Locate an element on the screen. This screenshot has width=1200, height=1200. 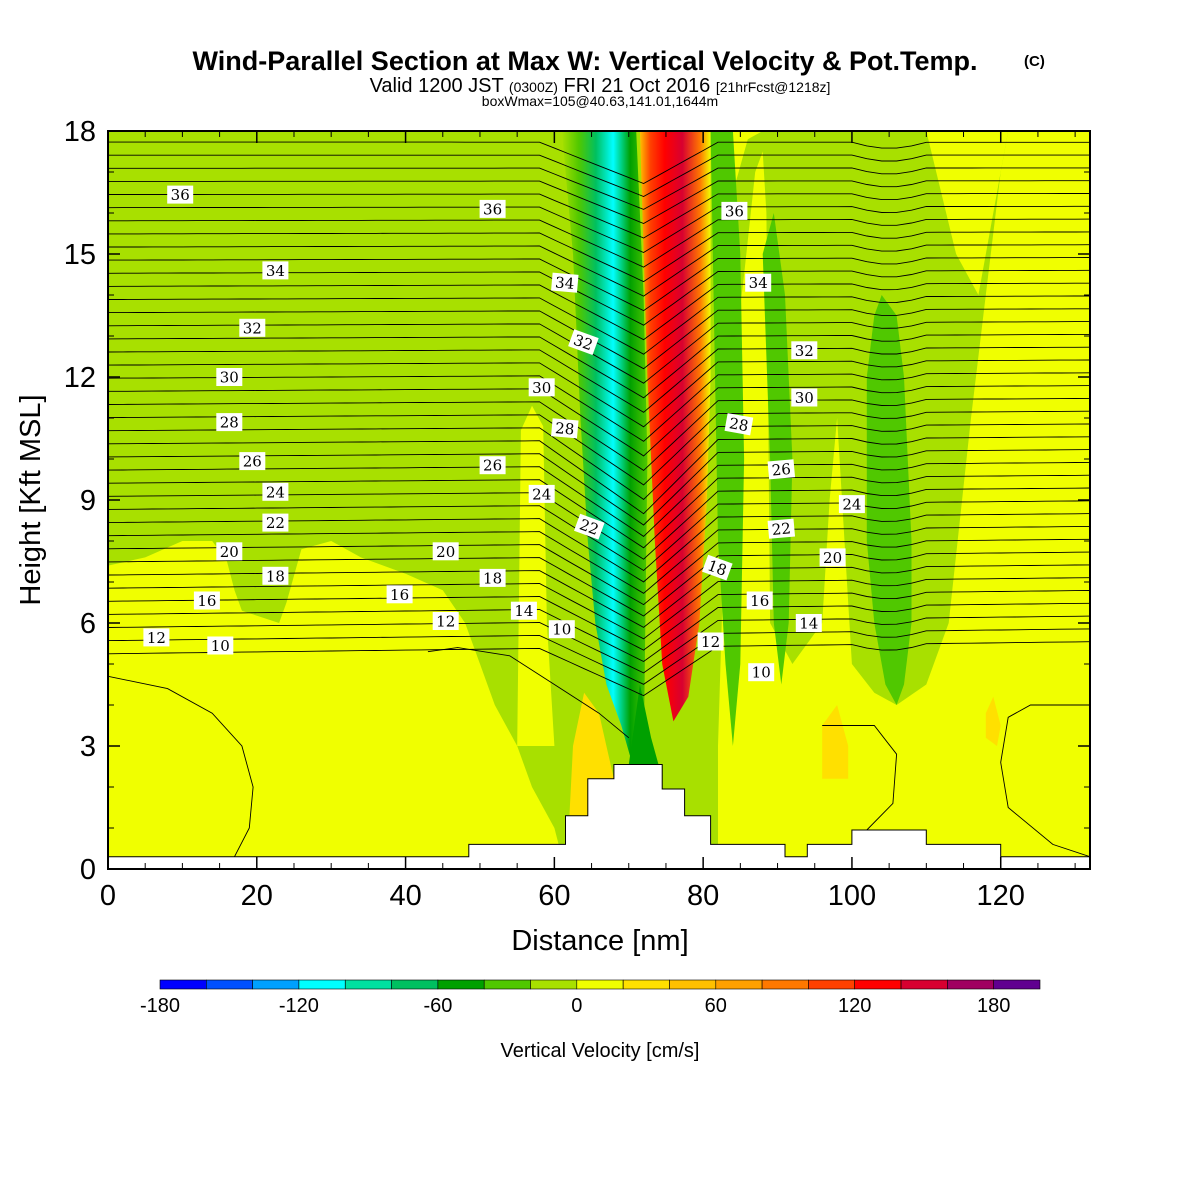
contour-label-text: 30 is located at coordinates (229, 378).